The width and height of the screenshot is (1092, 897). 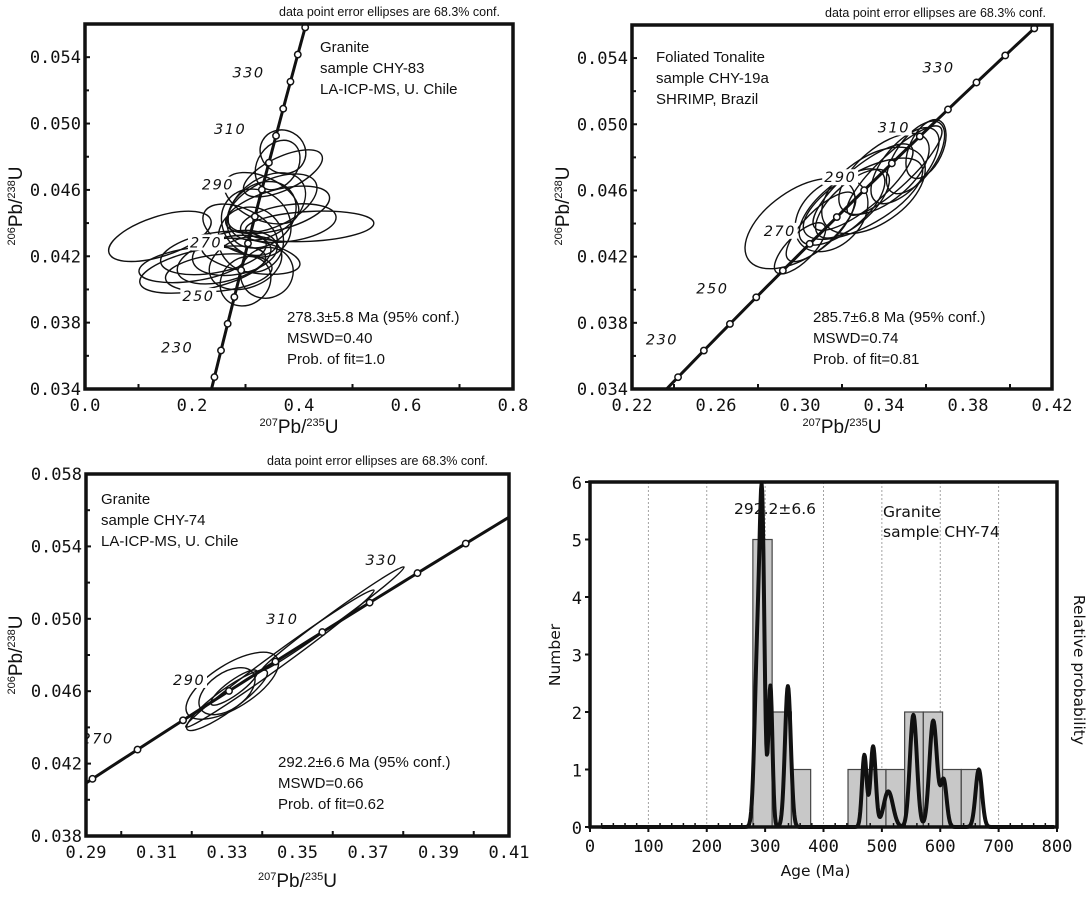 What do you see at coordinates (577, 772) in the screenshot?
I see `y-tick-label: 1` at bounding box center [577, 772].